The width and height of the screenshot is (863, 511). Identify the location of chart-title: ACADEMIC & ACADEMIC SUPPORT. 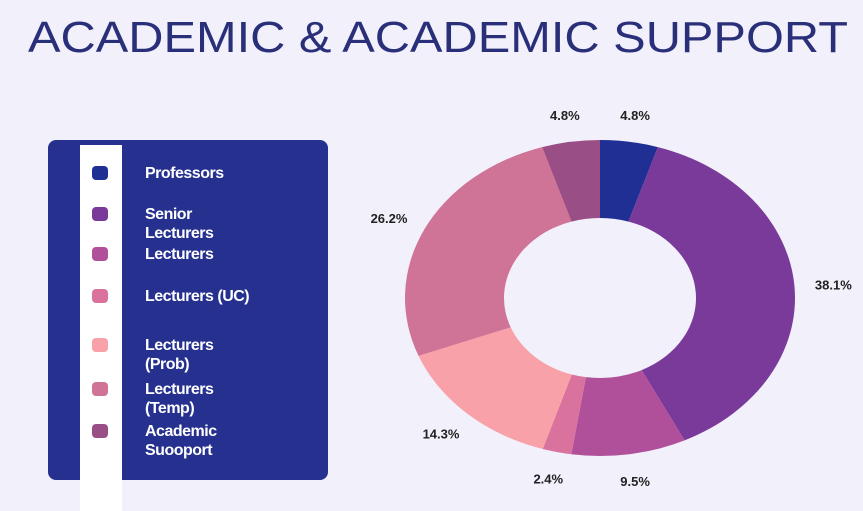
(438, 37).